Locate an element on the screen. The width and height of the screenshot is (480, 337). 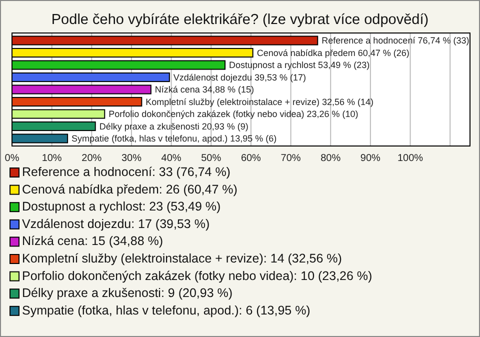
x-tick-label: 50% is located at coordinates (211, 158).